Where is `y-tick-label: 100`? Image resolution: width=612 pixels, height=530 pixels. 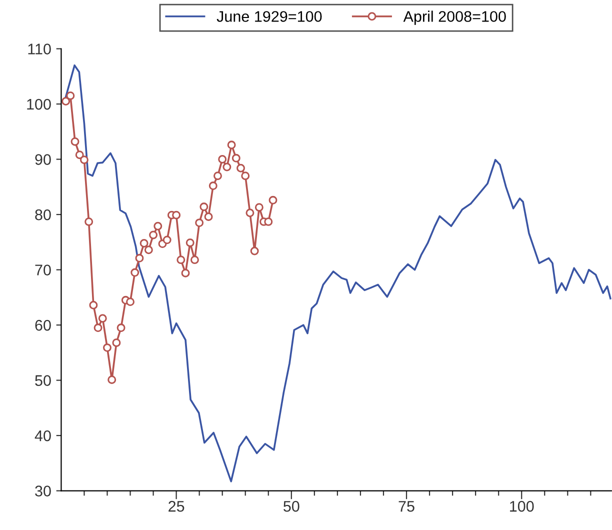 y-tick-label: 100 is located at coordinates (39, 104).